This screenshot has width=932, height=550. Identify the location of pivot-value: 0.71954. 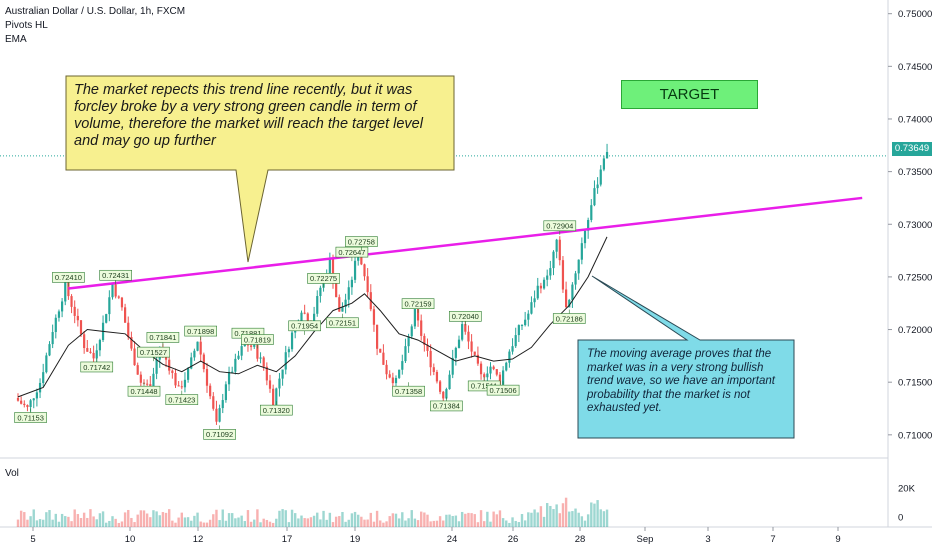
(304, 326).